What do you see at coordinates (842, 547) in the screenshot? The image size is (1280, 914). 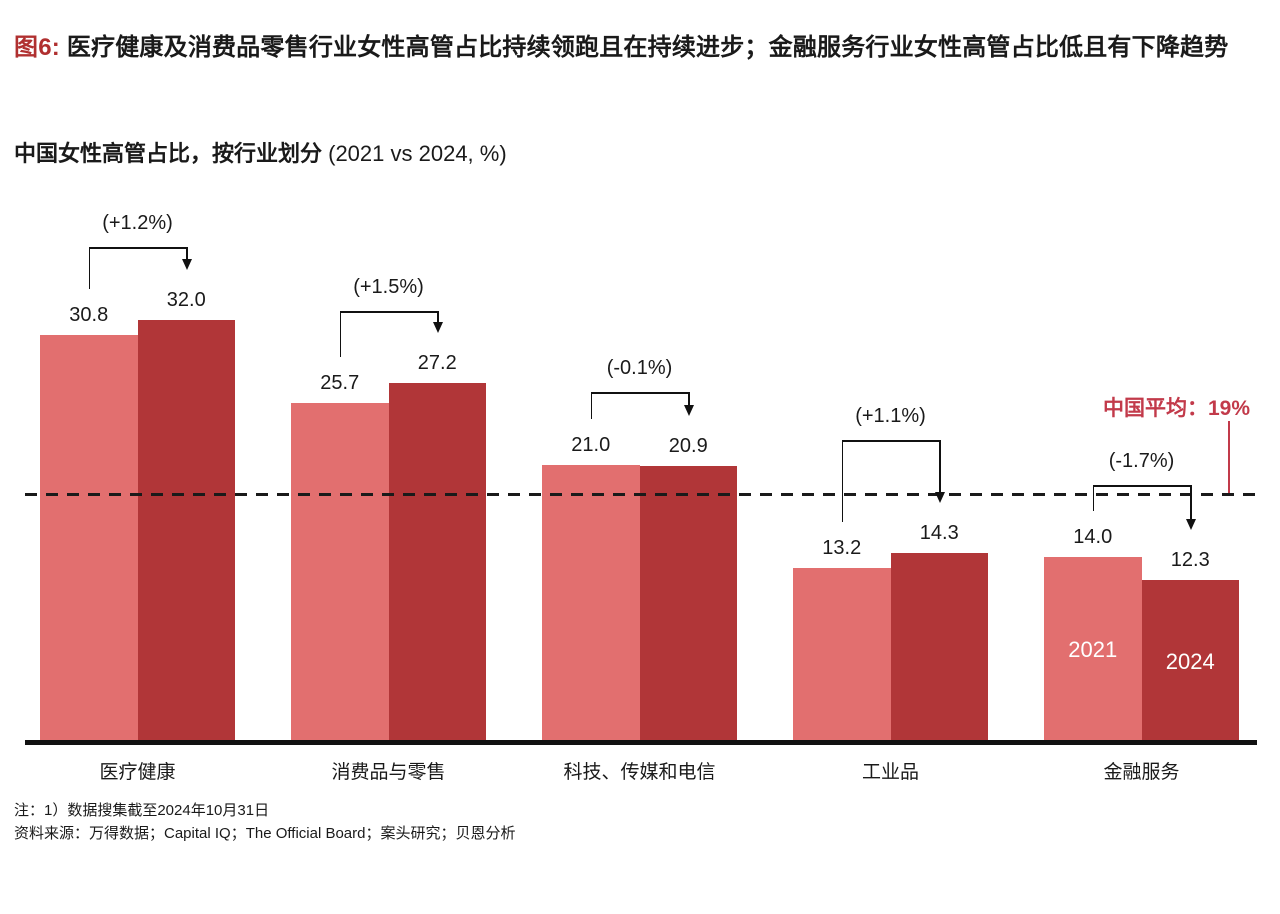 I see `value-label-2021-工业品: 13.2` at bounding box center [842, 547].